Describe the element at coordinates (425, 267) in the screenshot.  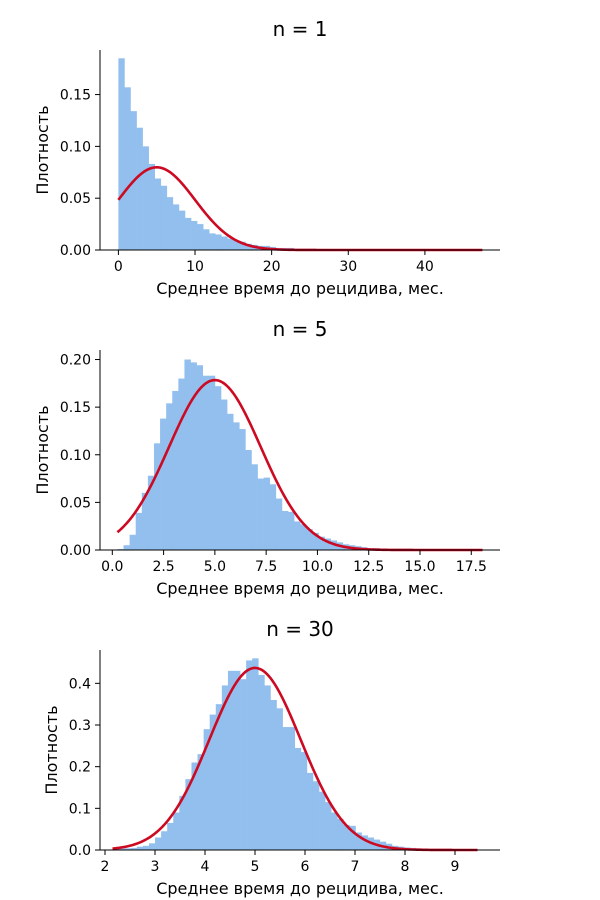
I see `x-tick-label: 40` at that location.